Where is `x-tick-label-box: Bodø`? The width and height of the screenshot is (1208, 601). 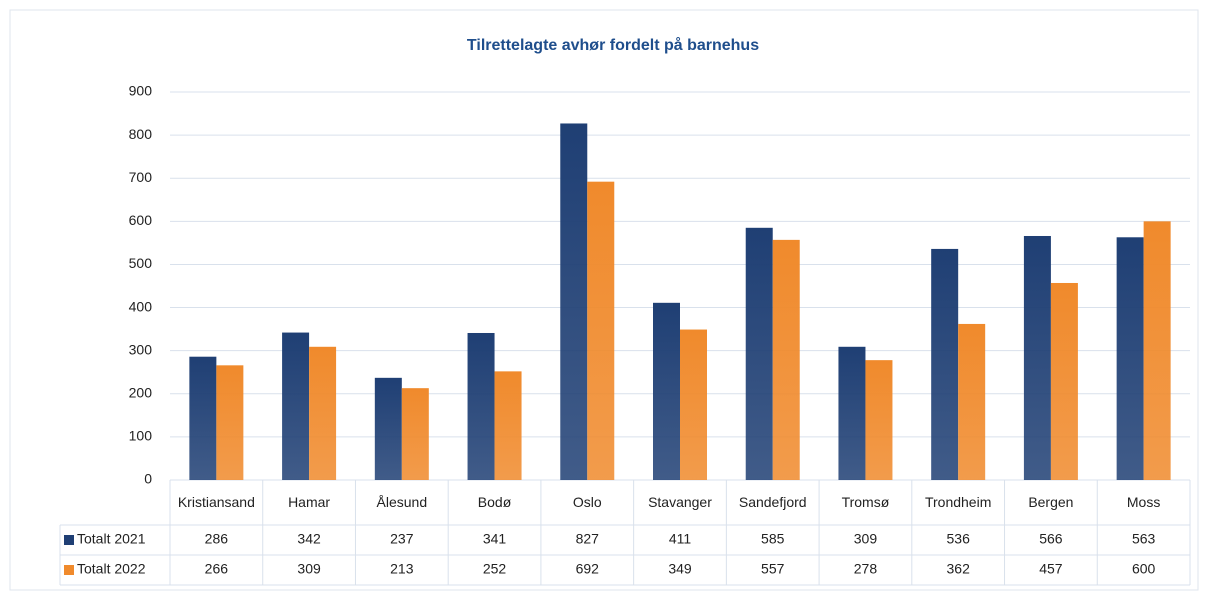 x-tick-label-box: Bodø is located at coordinates (494, 502).